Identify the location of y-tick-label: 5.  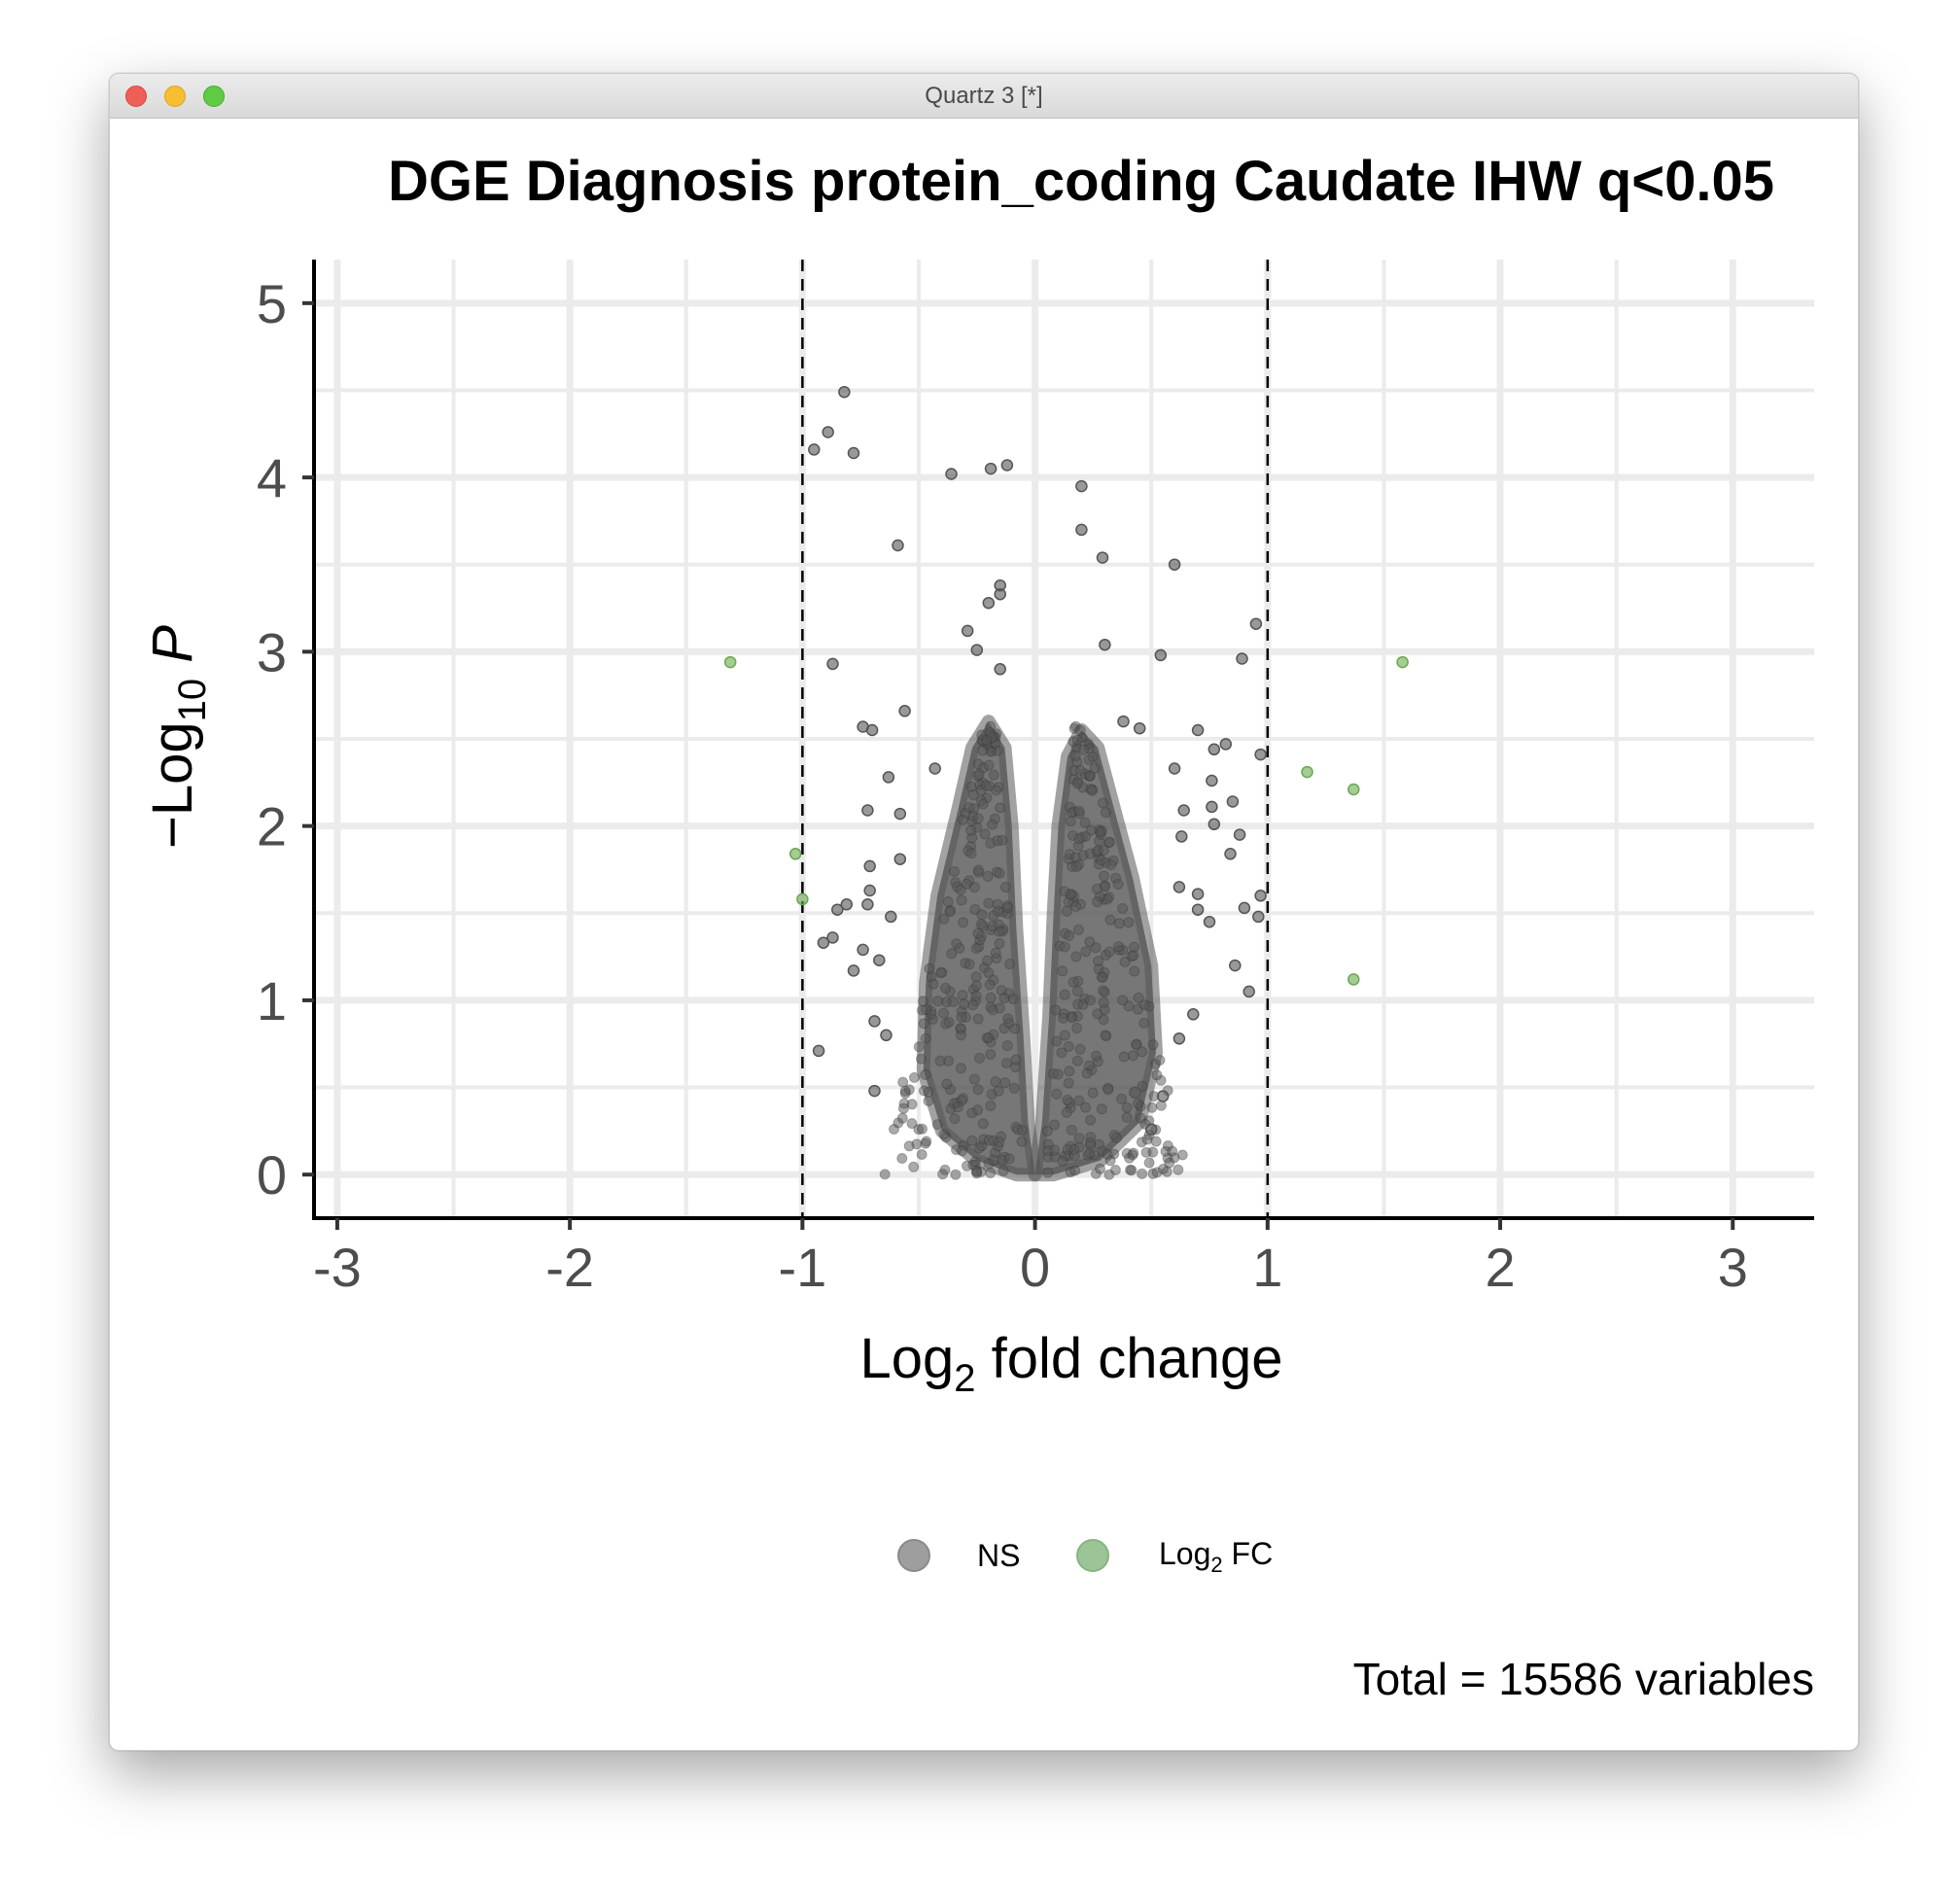
(272, 303).